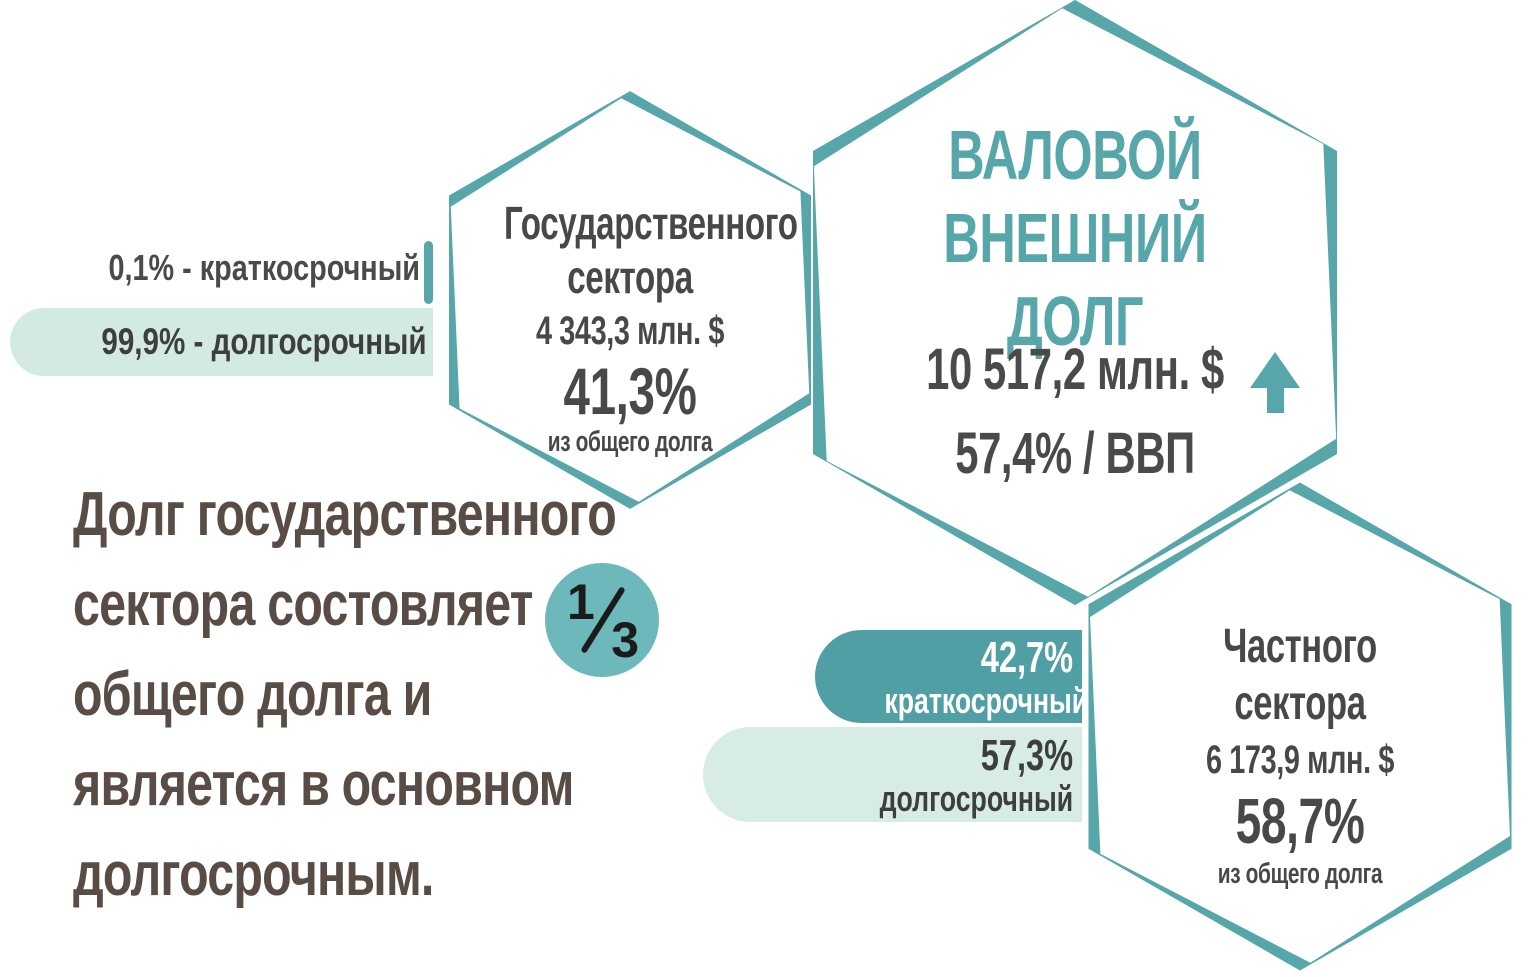 This screenshot has height=977, width=1534. What do you see at coordinates (1027, 657) in the screenshot?
I see `private-short-term-percent: 42,7%` at bounding box center [1027, 657].